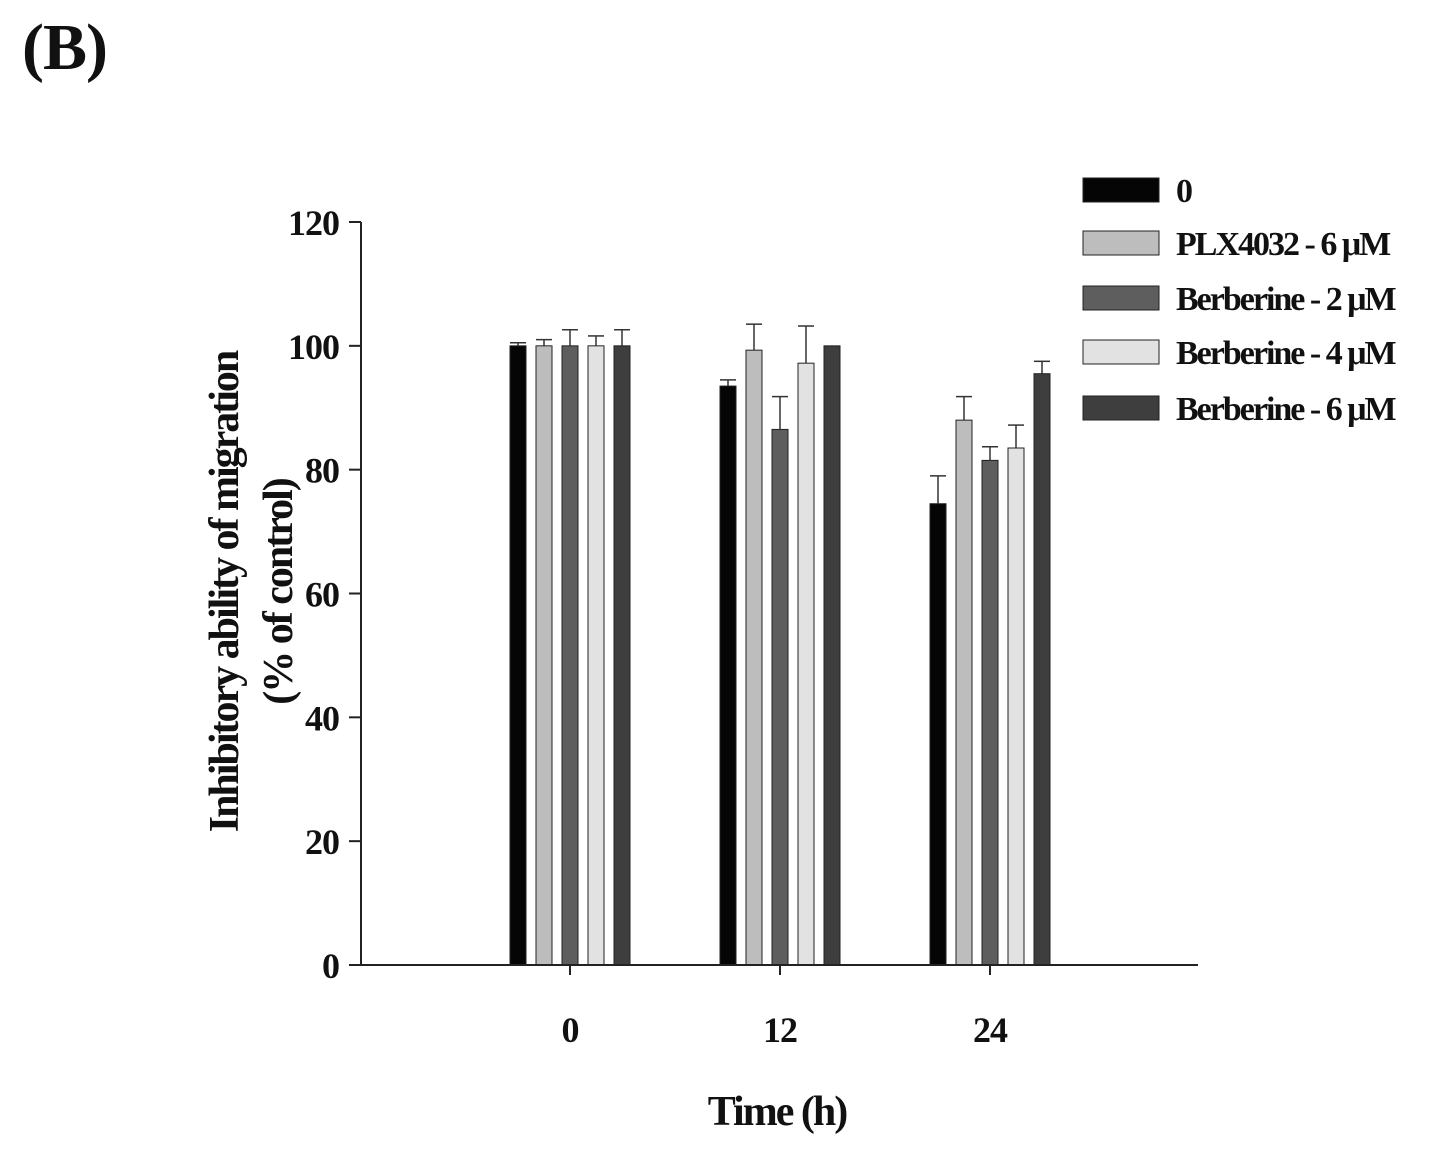  I want to click on x-ticks: 0 12 24, so click(785, 1007).